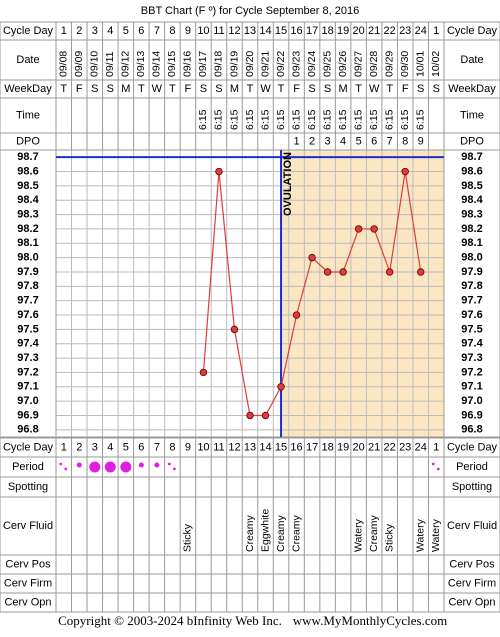 This screenshot has height=637, width=500. What do you see at coordinates (472, 487) in the screenshot?
I see `row-label-right: Spotting` at bounding box center [472, 487].